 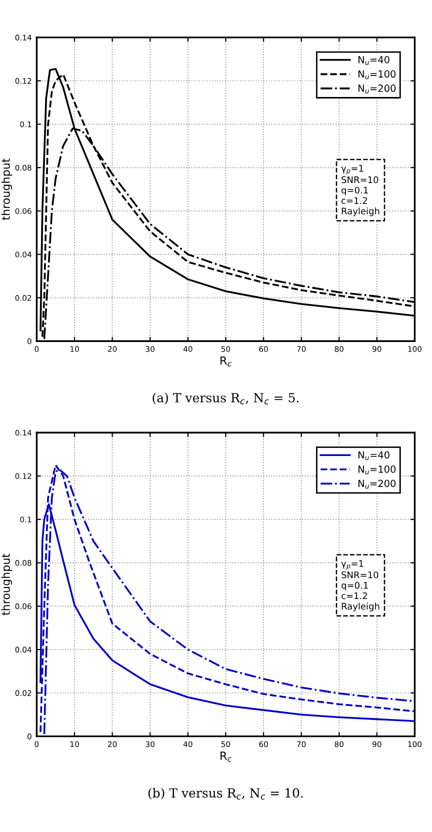 I want to click on text: (b) T versus R$_{c}$, N$_{c}$ = 10., so click(x=225, y=794).